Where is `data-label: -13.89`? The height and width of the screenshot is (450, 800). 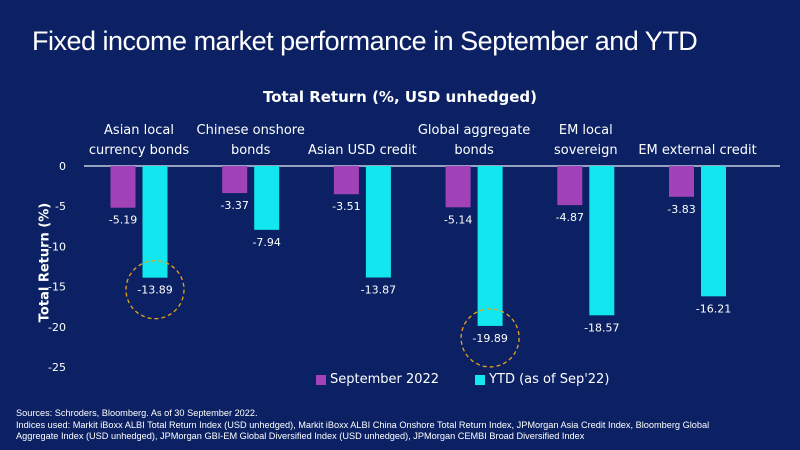
data-label: -13.89 is located at coordinates (154, 290).